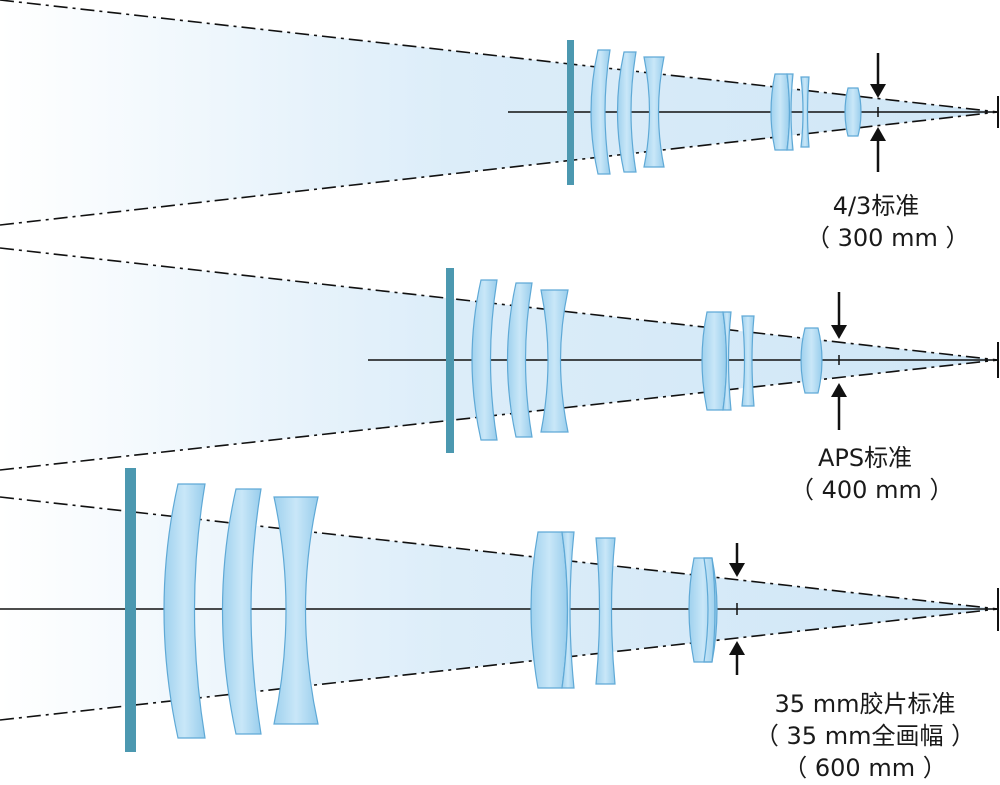 Image resolution: width=1000 pixels, height=785 pixels. I want to click on label-line-format: （ 35 mm全画幅 ）, so click(865, 736).